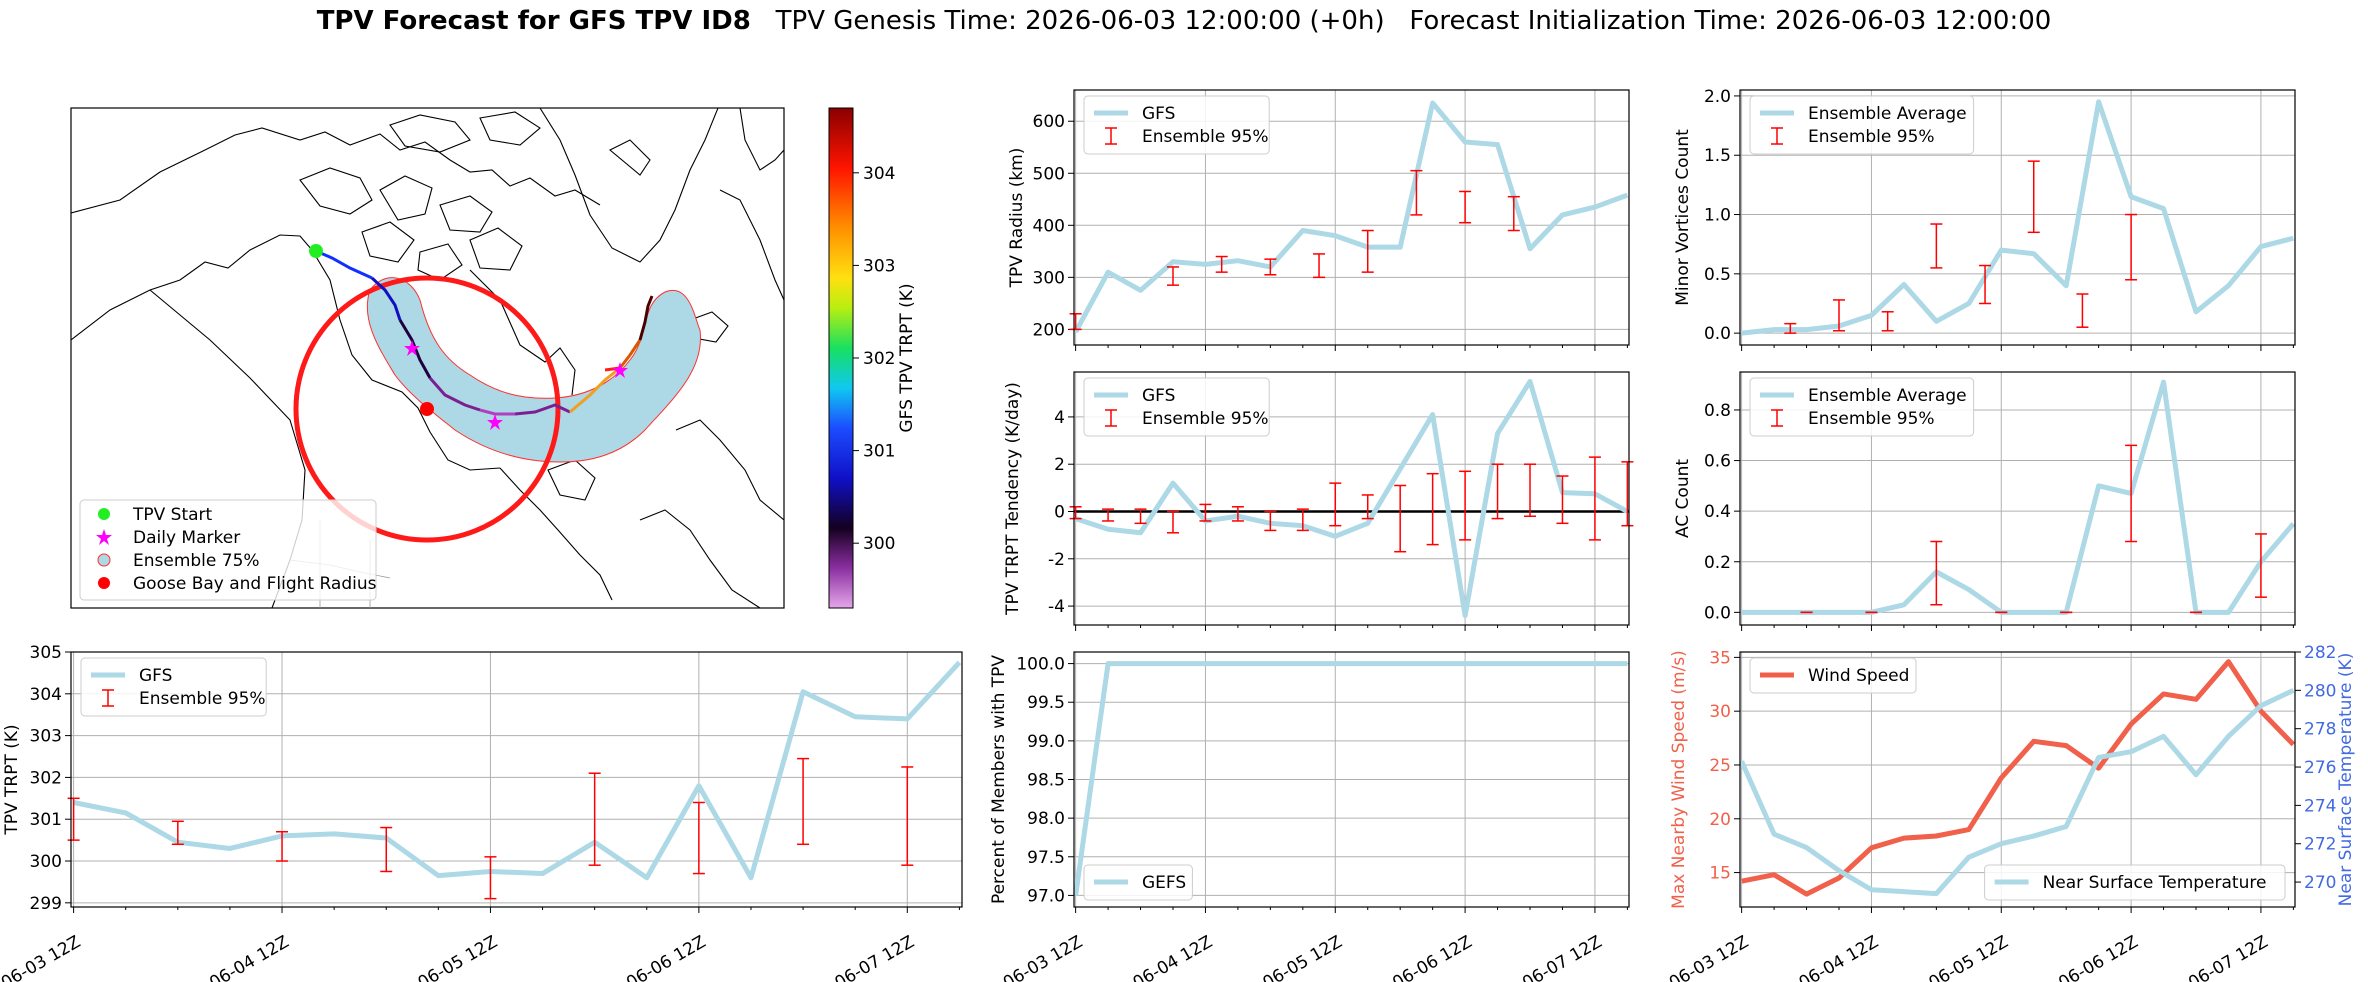  What do you see at coordinates (1059, 513) in the screenshot?
I see `y-tick-label: 0` at bounding box center [1059, 513].